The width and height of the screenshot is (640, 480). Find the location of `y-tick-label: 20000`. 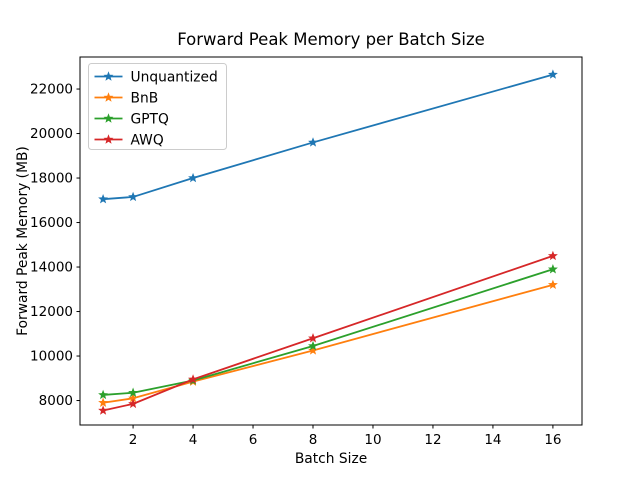

y-tick-label: 20000 is located at coordinates (51, 134).